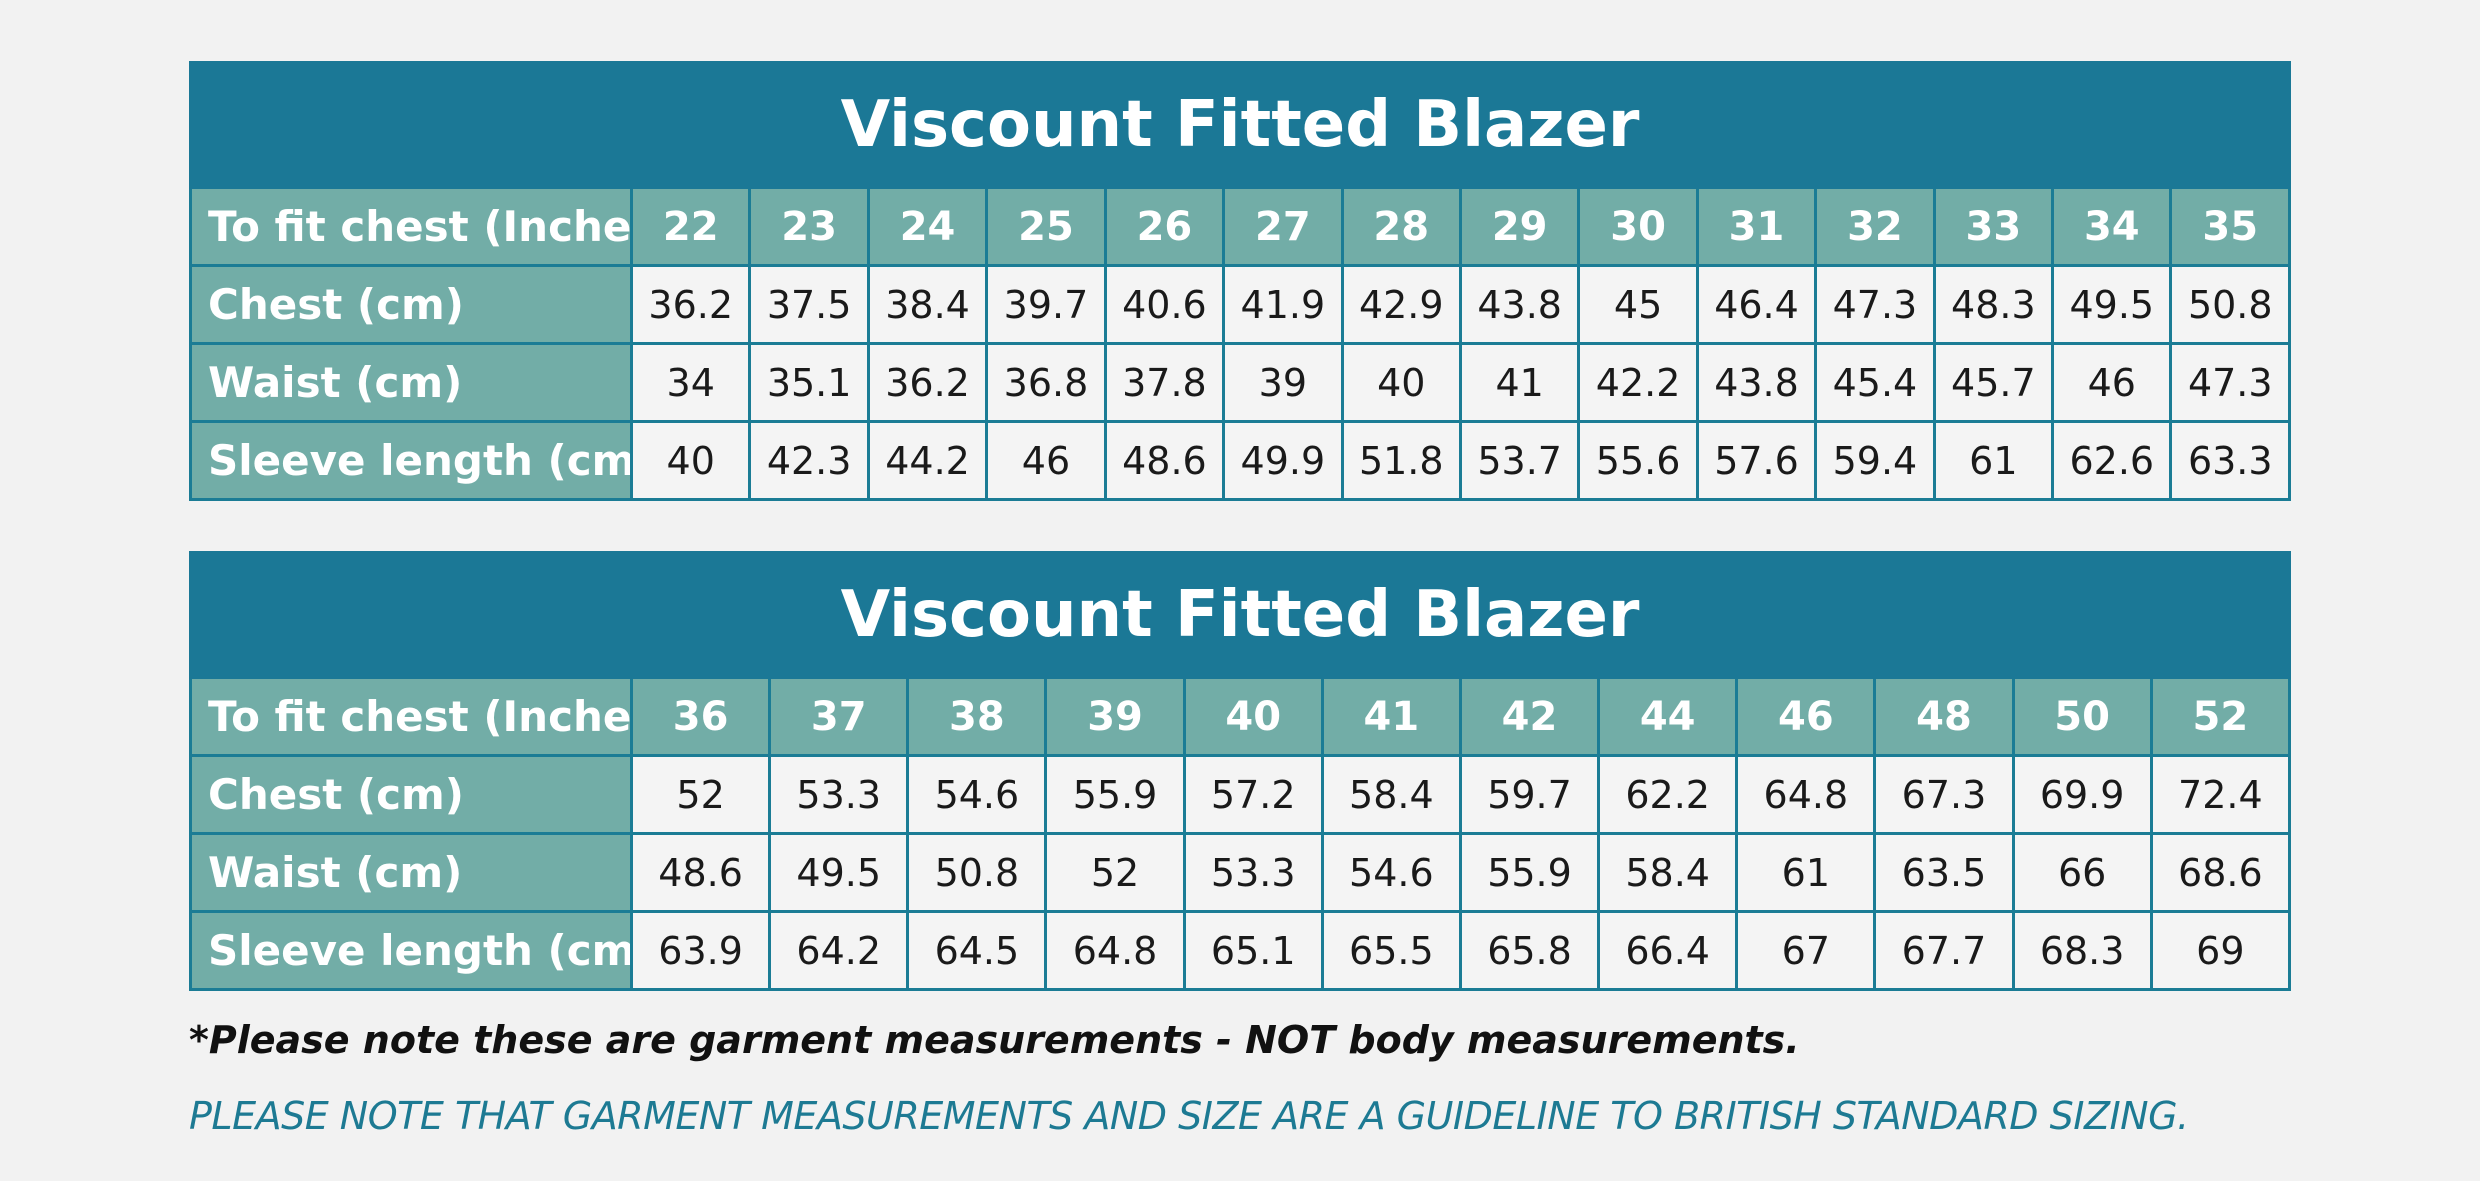 This screenshot has width=2480, height=1181. I want to click on size-header-cell: 44, so click(1668, 716).